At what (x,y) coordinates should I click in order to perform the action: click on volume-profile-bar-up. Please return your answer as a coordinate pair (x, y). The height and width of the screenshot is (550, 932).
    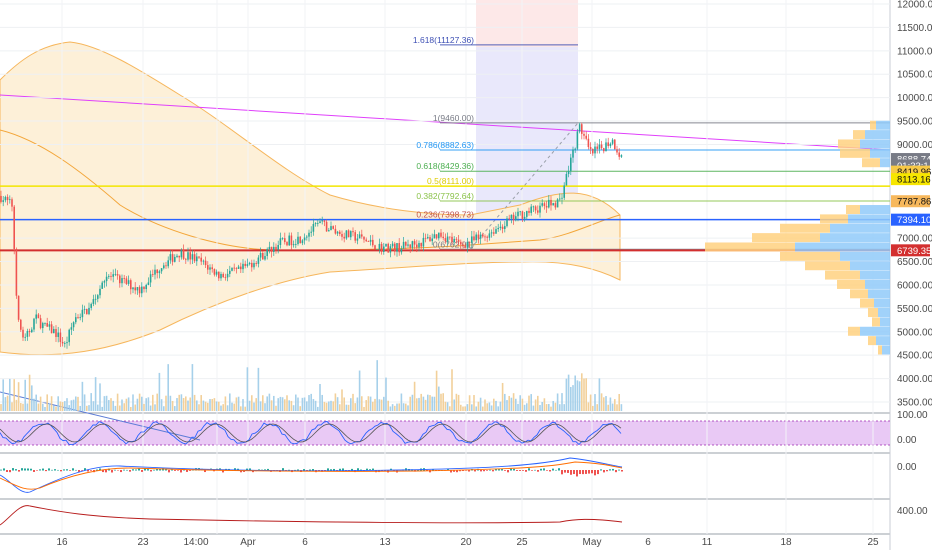
    Looking at the image, I should click on (865, 256).